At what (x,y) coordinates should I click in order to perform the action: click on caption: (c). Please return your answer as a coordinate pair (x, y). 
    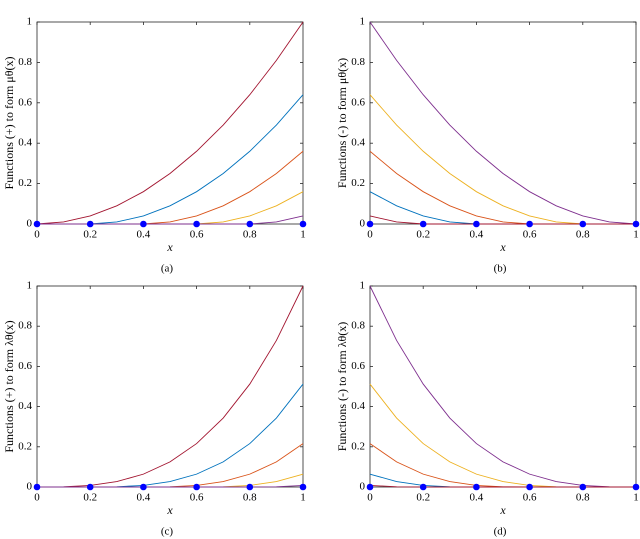
    Looking at the image, I should click on (167, 532).